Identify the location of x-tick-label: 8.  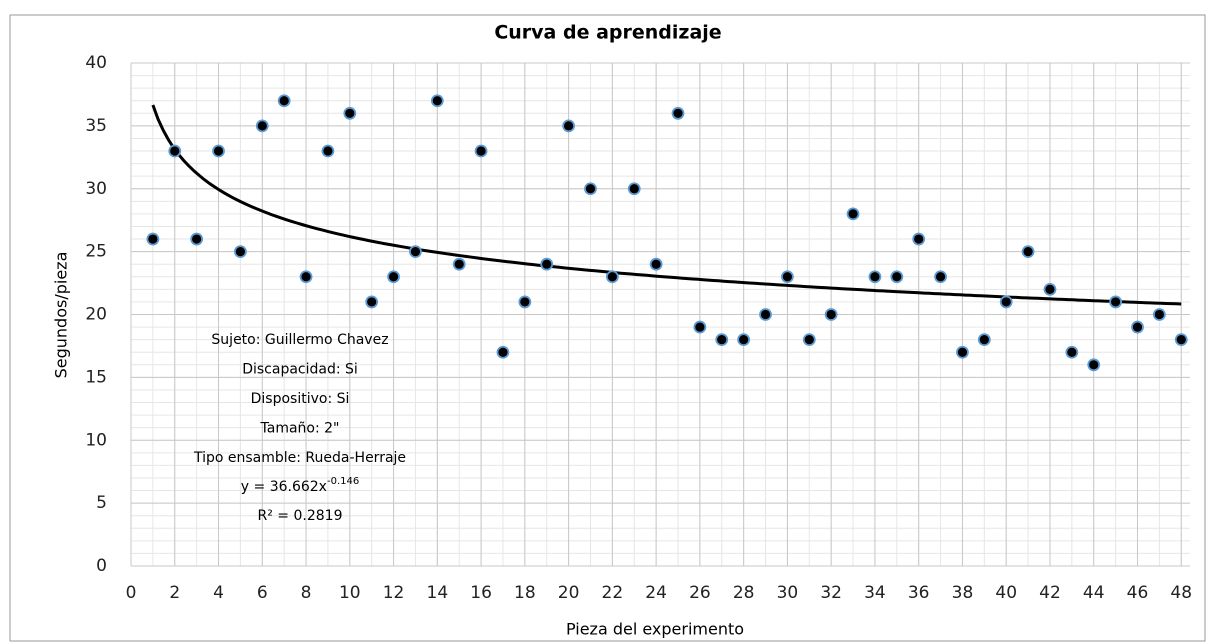
(306, 593).